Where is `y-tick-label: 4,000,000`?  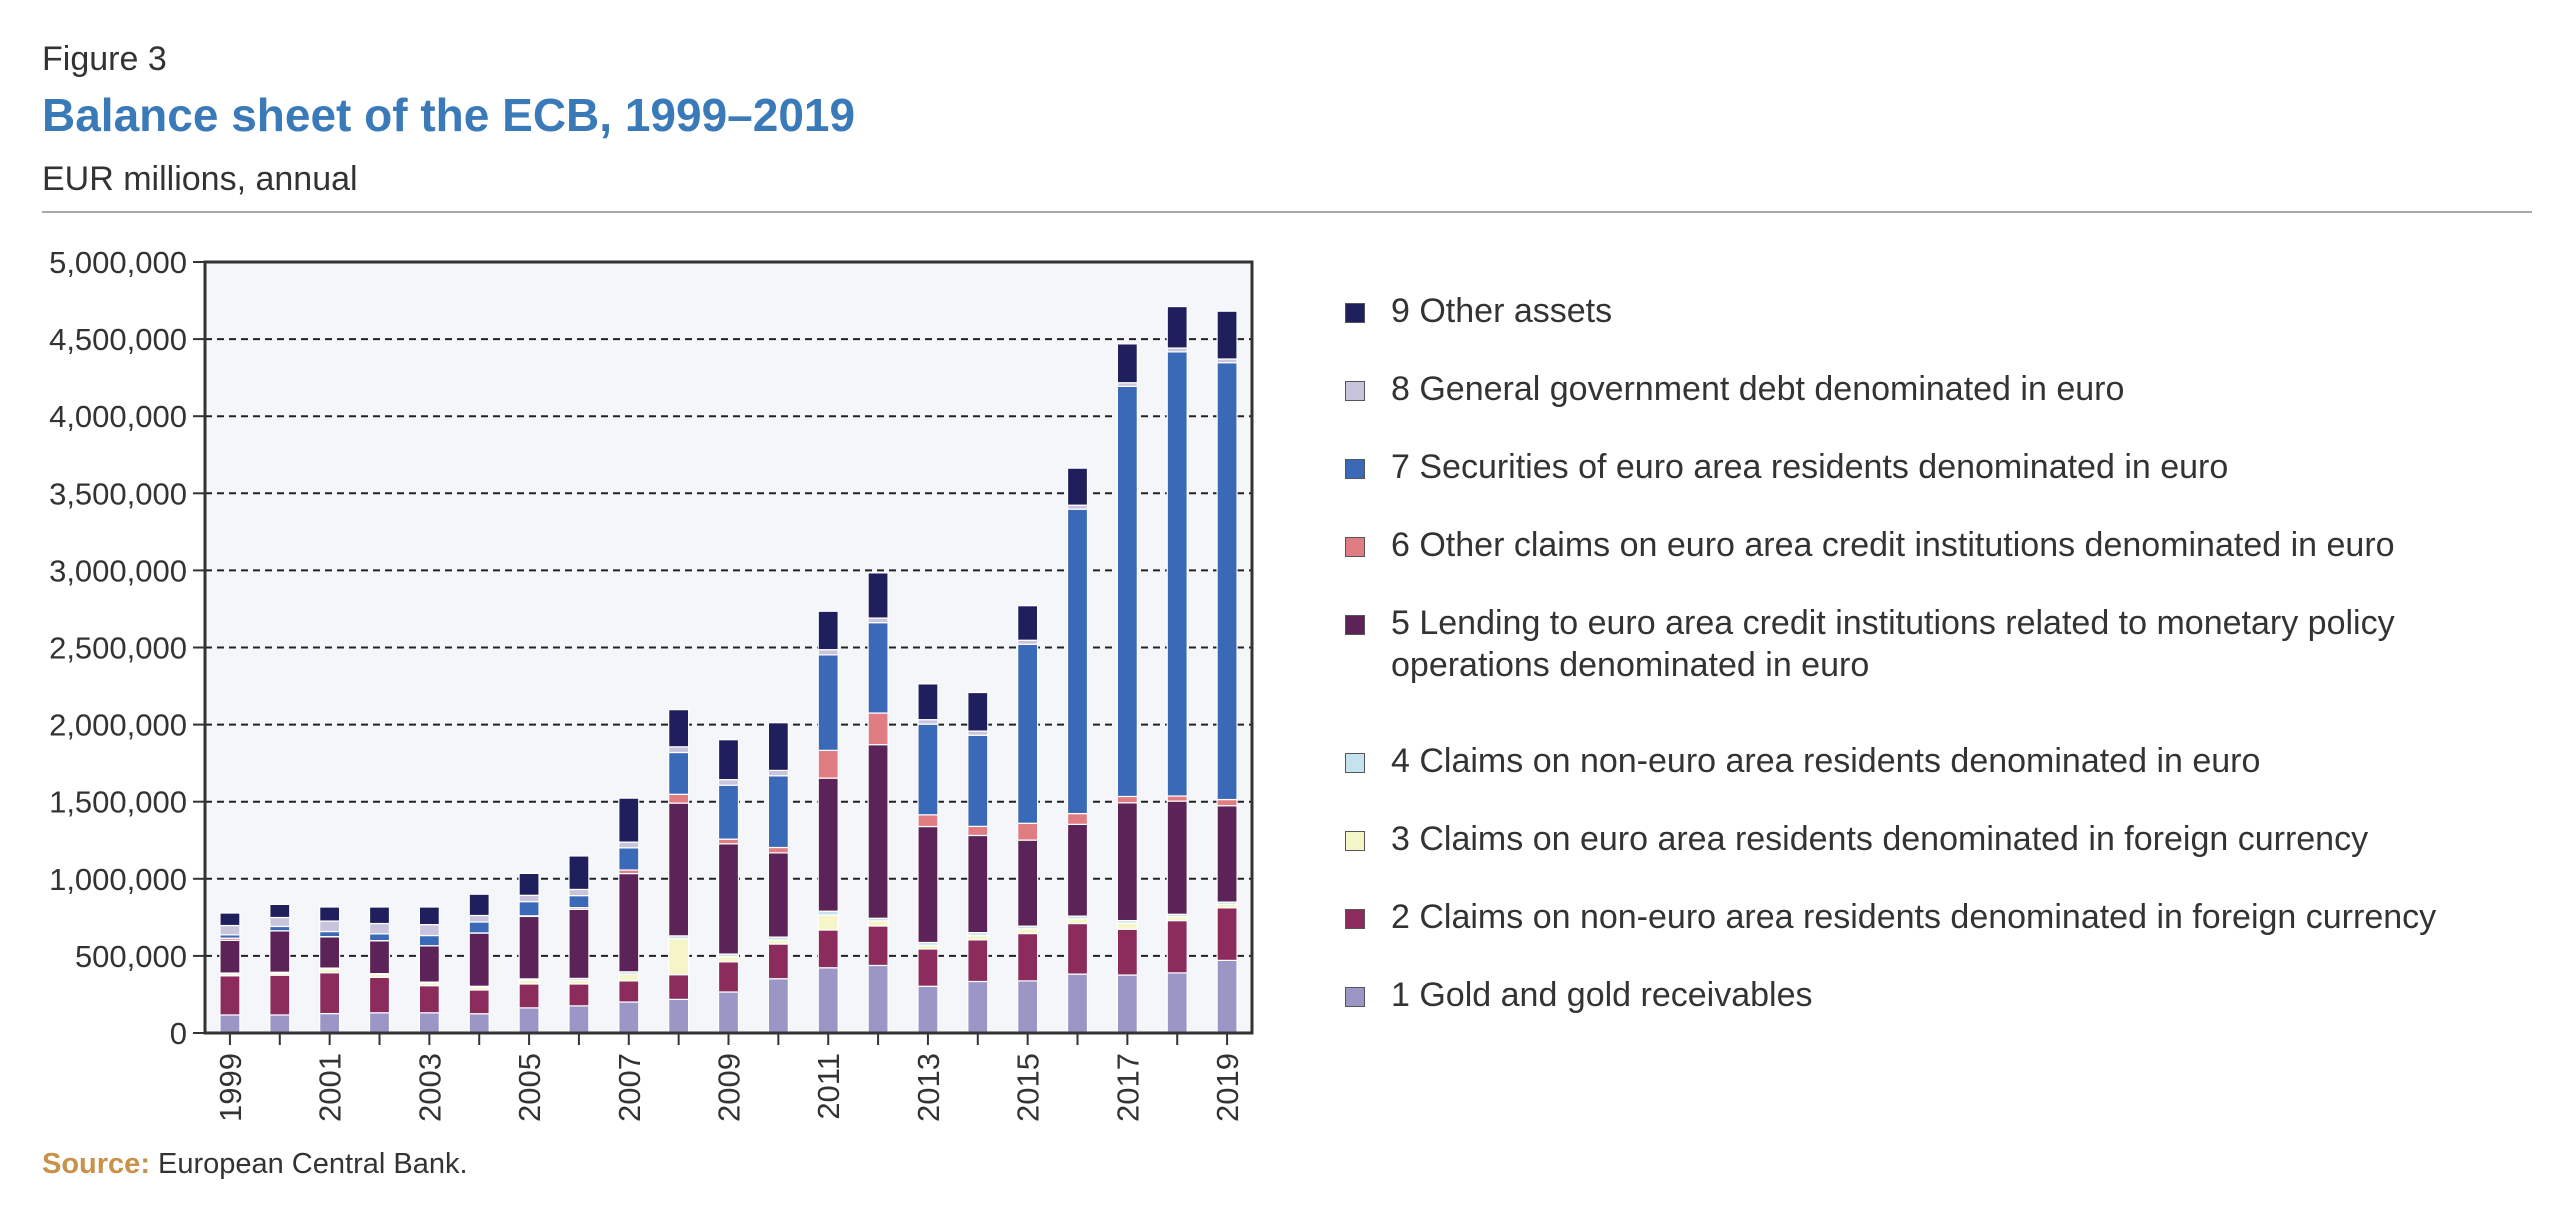
y-tick-label: 4,000,000 is located at coordinates (118, 416).